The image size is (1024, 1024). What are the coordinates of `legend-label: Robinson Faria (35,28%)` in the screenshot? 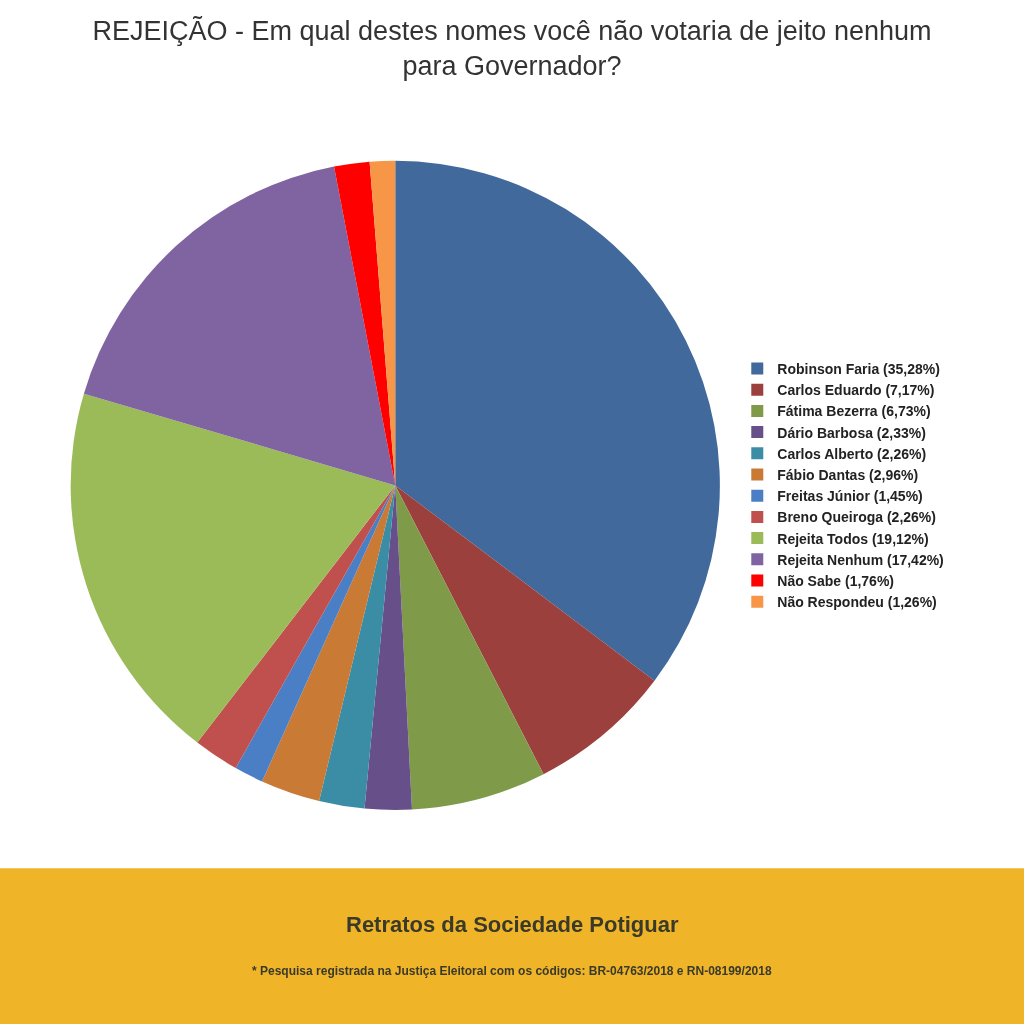 It's located at (858, 368).